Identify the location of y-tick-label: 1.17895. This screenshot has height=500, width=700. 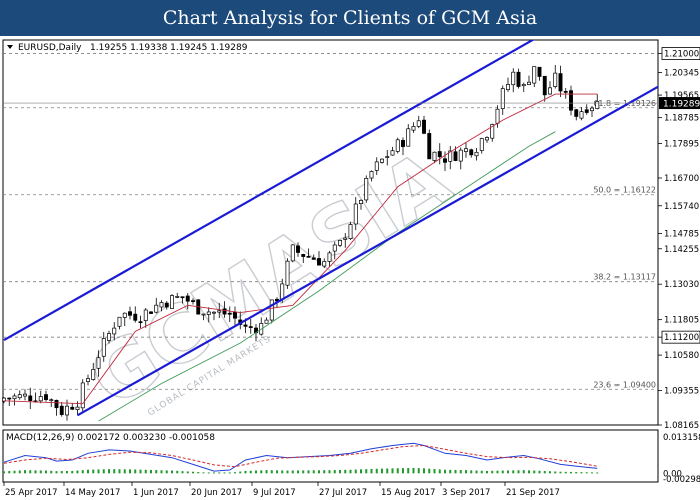
(681, 144).